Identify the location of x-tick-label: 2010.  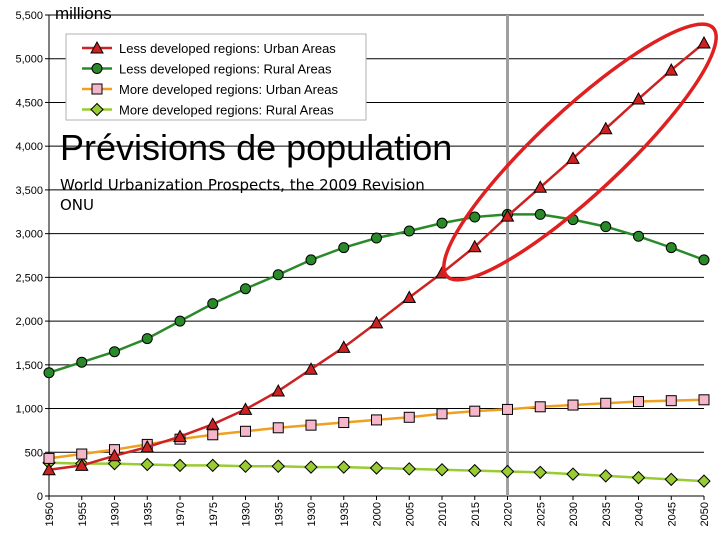
(443, 514).